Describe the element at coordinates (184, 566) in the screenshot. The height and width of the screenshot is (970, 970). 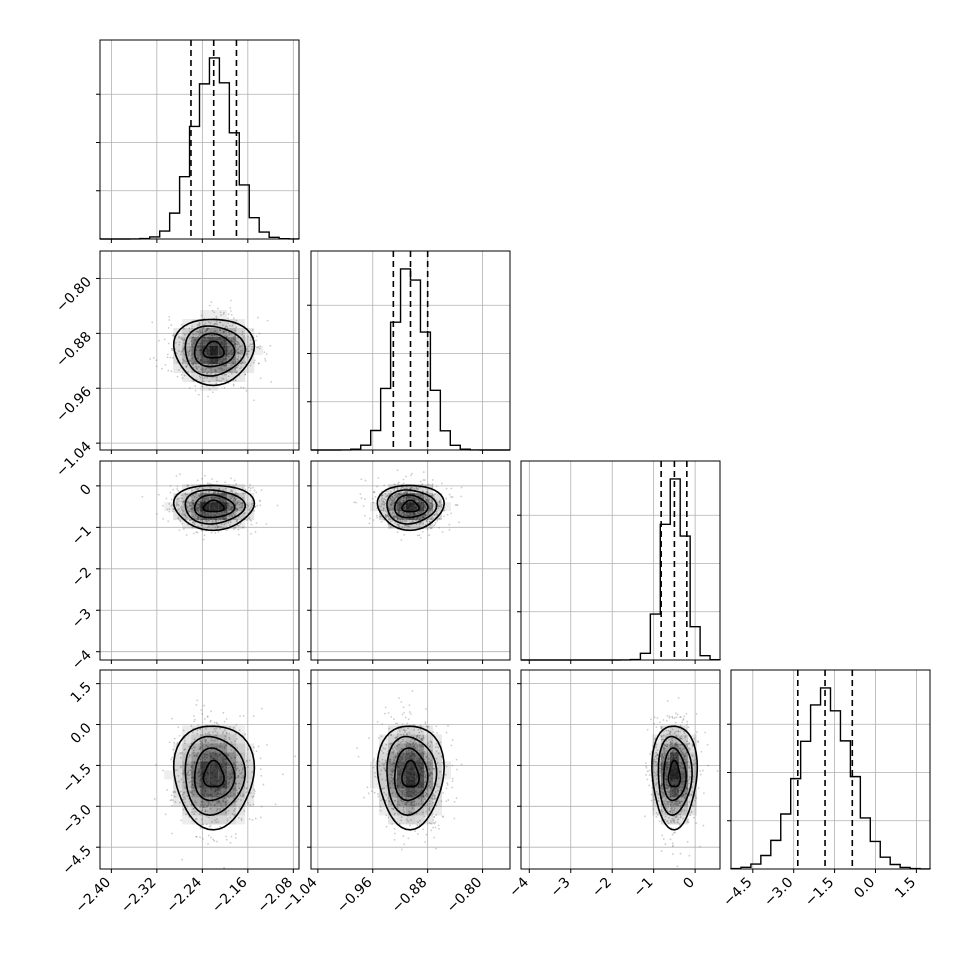
I see `panel-2-0: −4−3−2−10` at that location.